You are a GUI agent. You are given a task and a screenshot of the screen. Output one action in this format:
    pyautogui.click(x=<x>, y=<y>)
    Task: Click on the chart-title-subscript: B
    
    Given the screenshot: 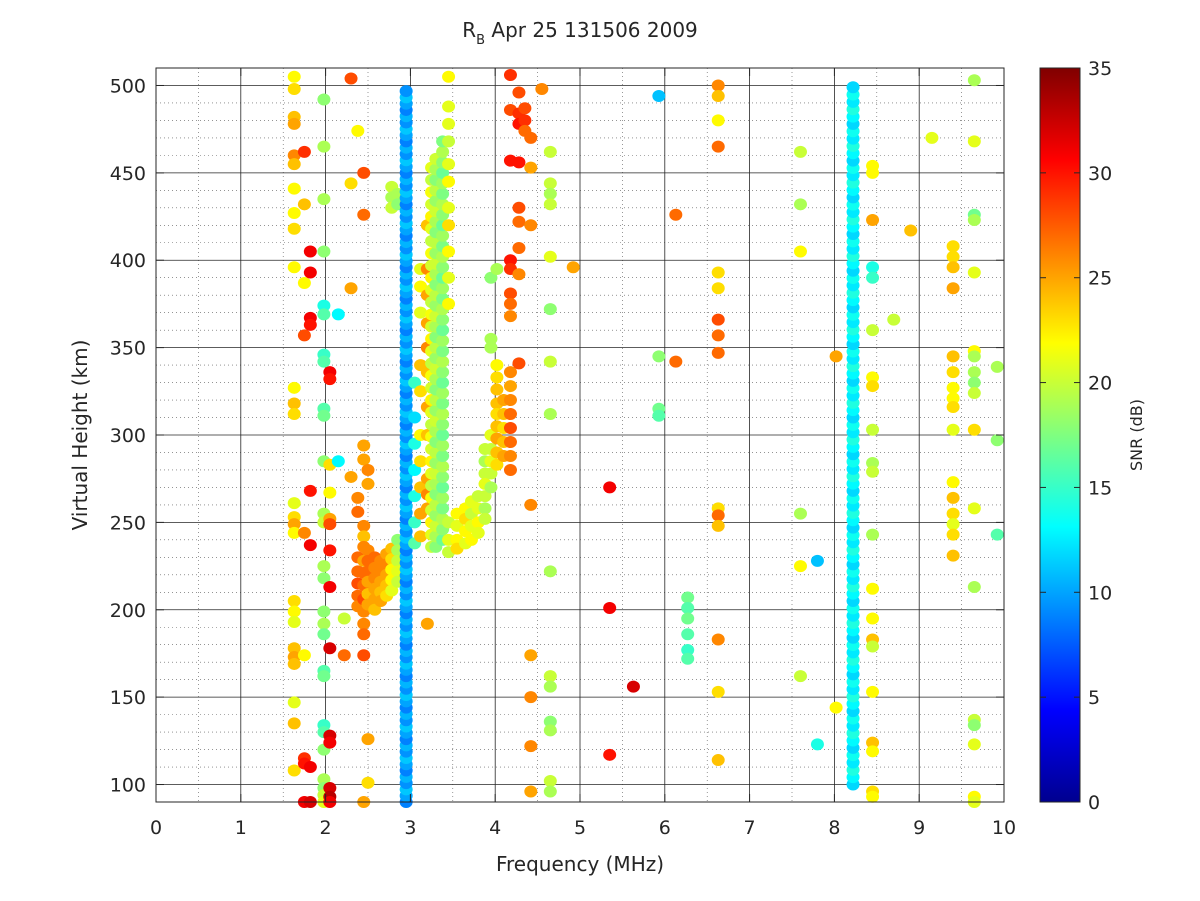 What is the action you would take?
    pyautogui.click(x=480, y=40)
    